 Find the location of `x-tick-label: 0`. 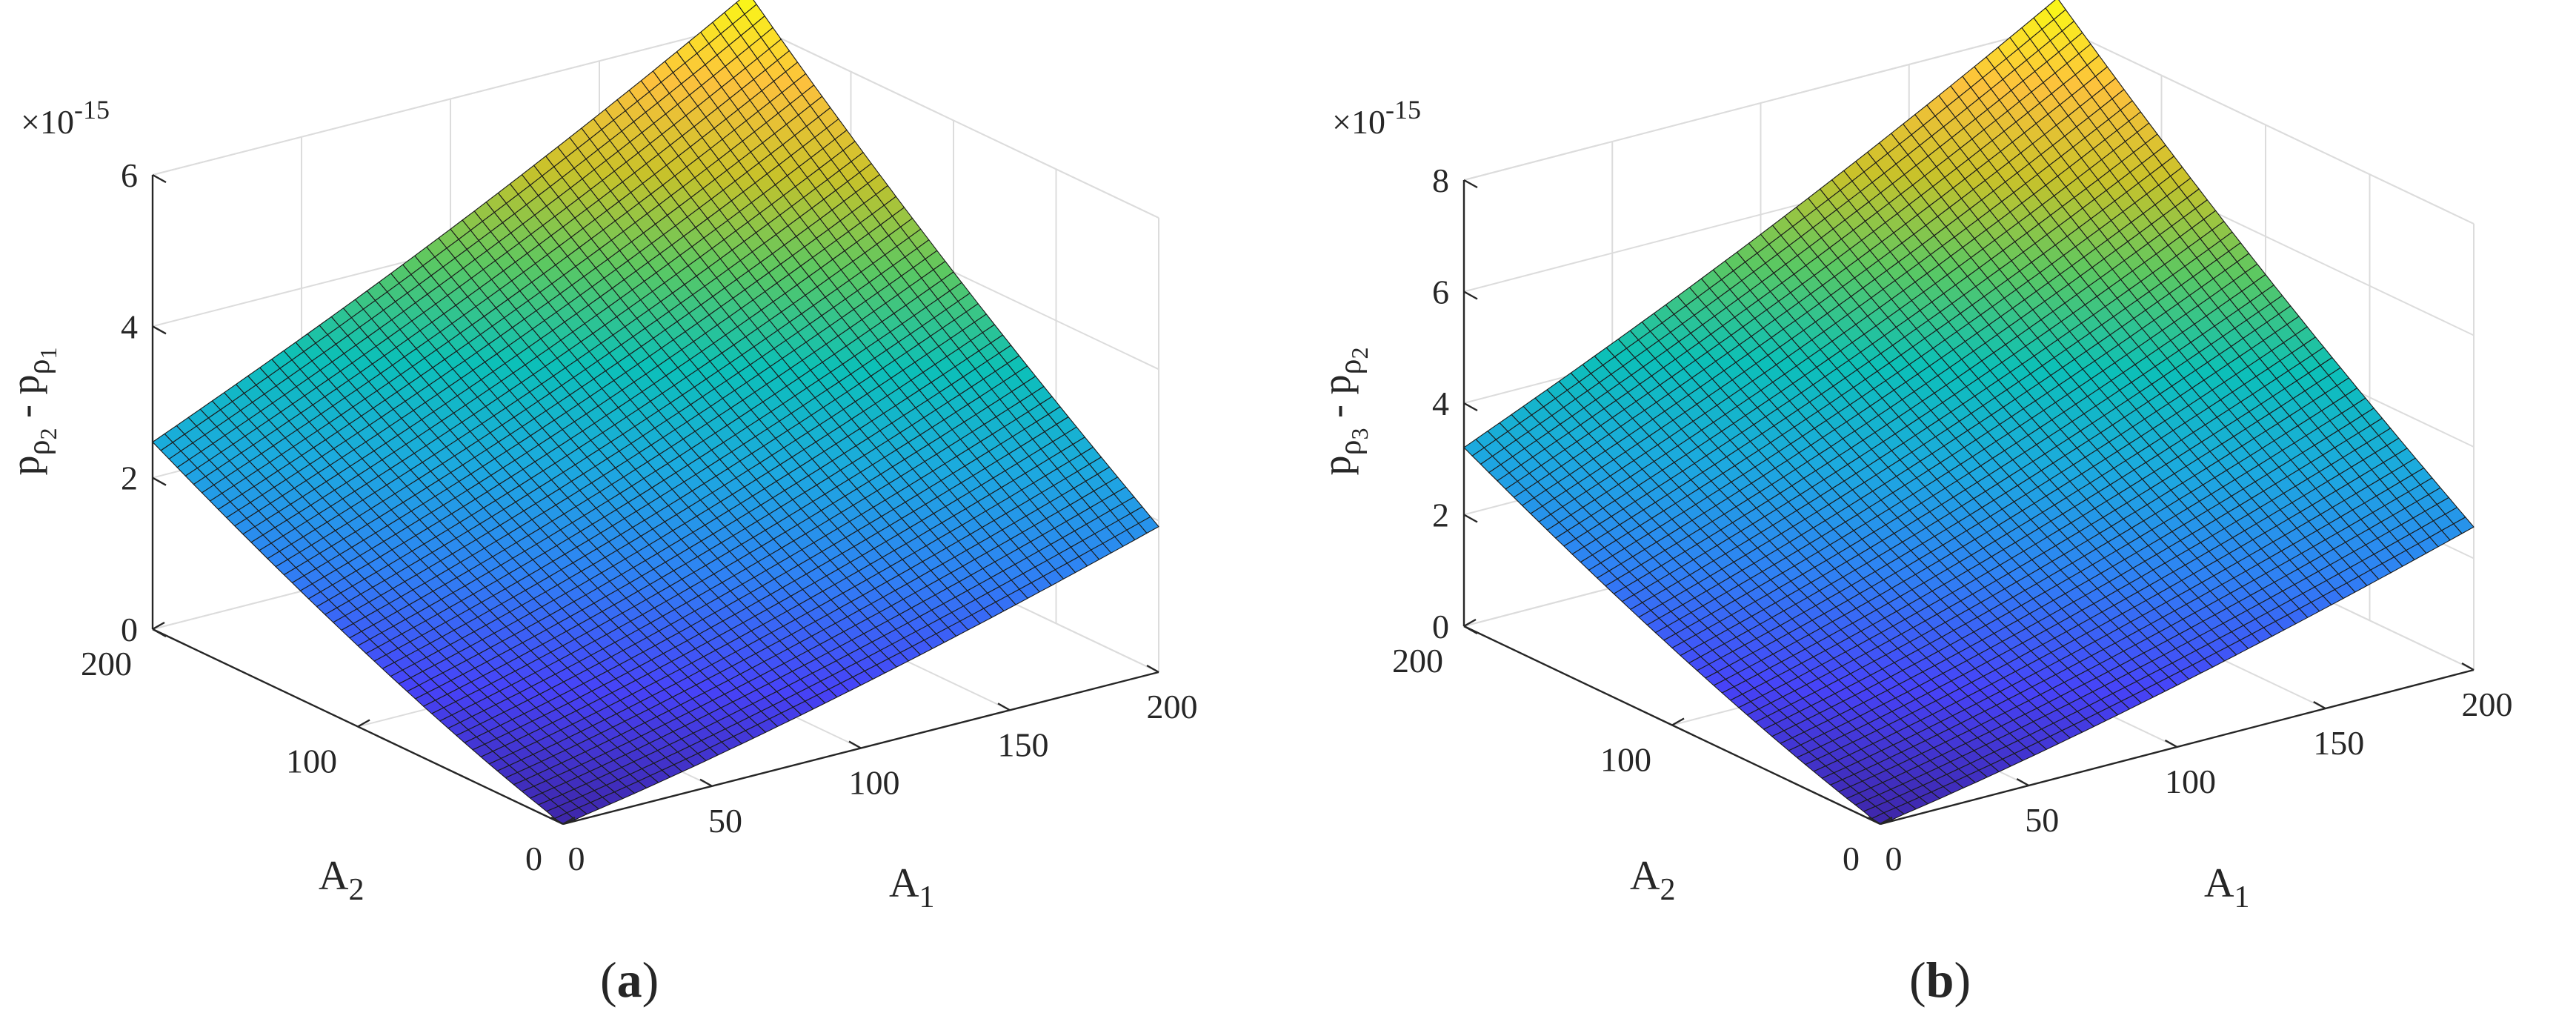

x-tick-label: 0 is located at coordinates (576, 858).